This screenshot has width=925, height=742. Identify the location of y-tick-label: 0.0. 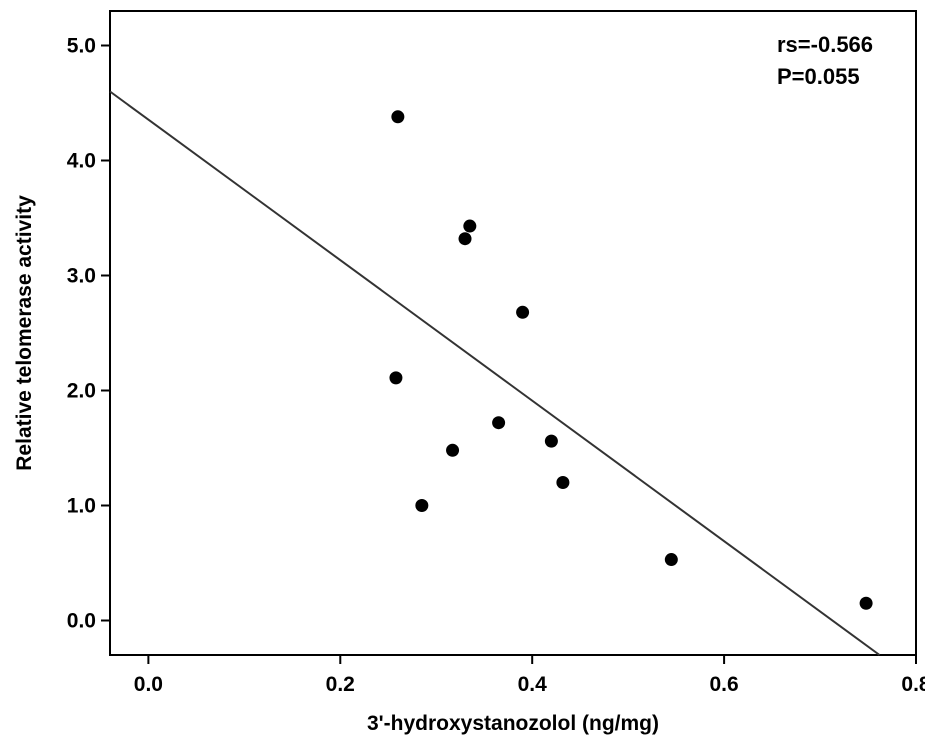
(81, 621).